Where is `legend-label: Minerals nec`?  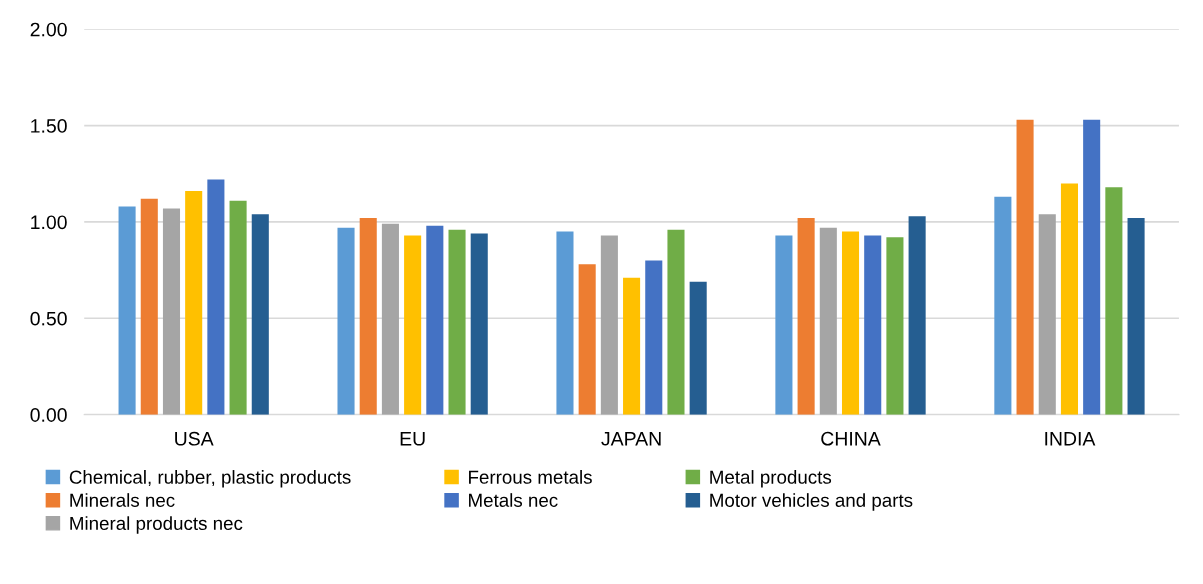
legend-label: Minerals nec is located at coordinates (122, 500).